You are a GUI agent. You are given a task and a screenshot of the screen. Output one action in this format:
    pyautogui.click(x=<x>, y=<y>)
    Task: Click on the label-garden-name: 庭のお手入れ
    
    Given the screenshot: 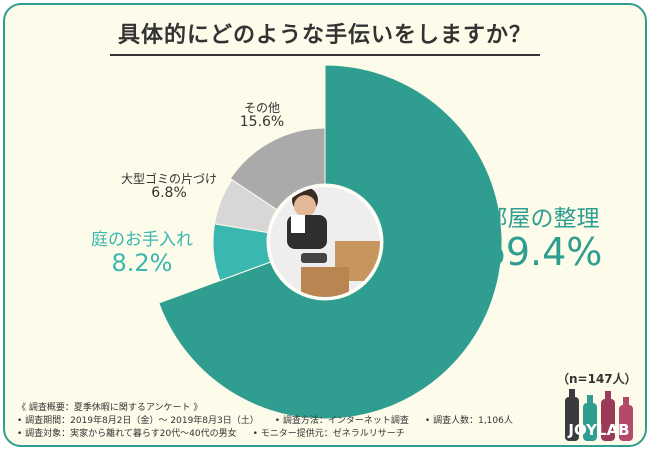 What is the action you would take?
    pyautogui.click(x=142, y=240)
    